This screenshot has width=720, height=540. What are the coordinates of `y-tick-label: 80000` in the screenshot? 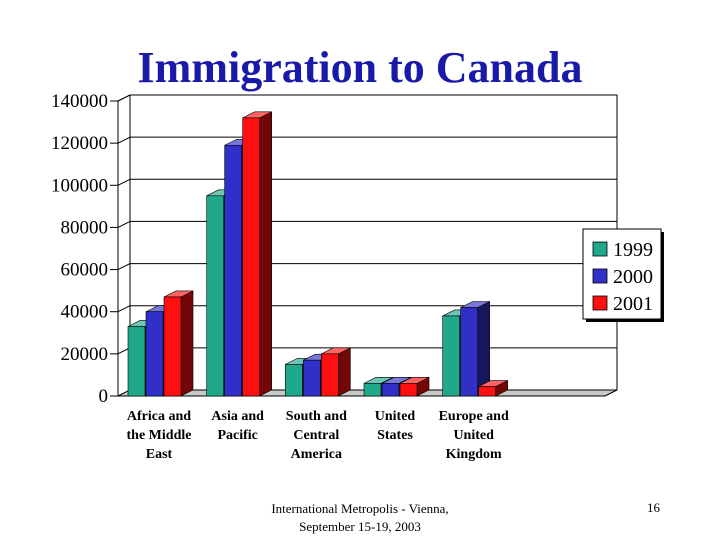 It's located at (85, 227).